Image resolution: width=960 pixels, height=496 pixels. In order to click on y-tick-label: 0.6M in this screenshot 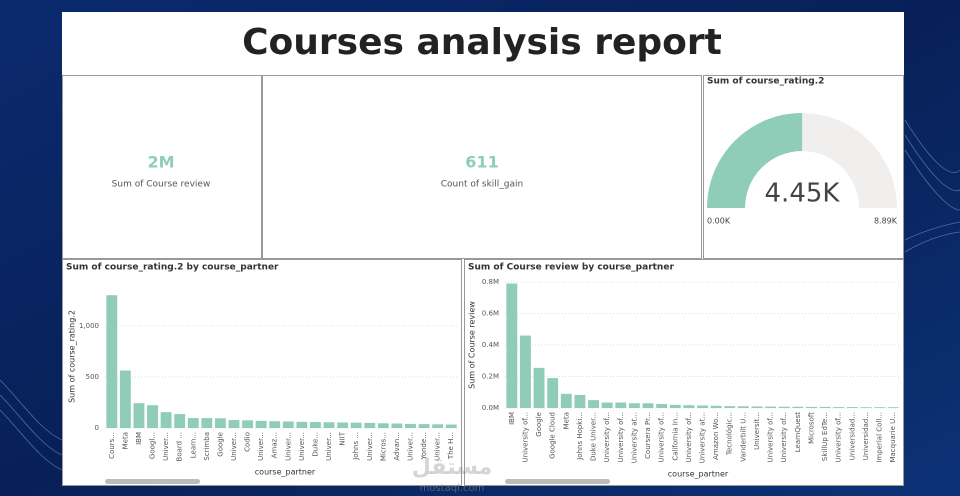, I will do `click(490, 314)`.